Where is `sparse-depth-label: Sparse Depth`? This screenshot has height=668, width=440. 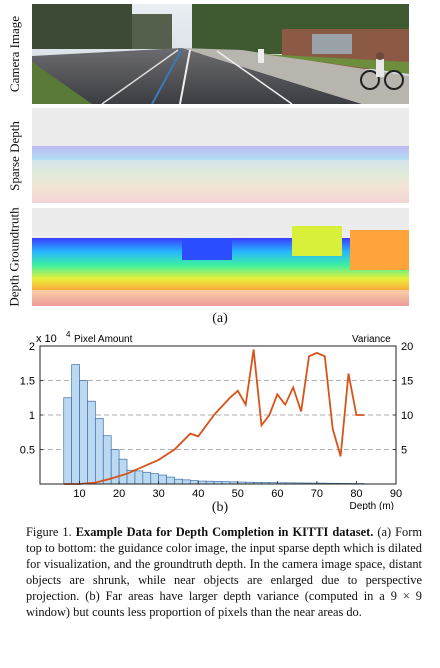
sparse-depth-label: Sparse Depth is located at coordinates (14, 155).